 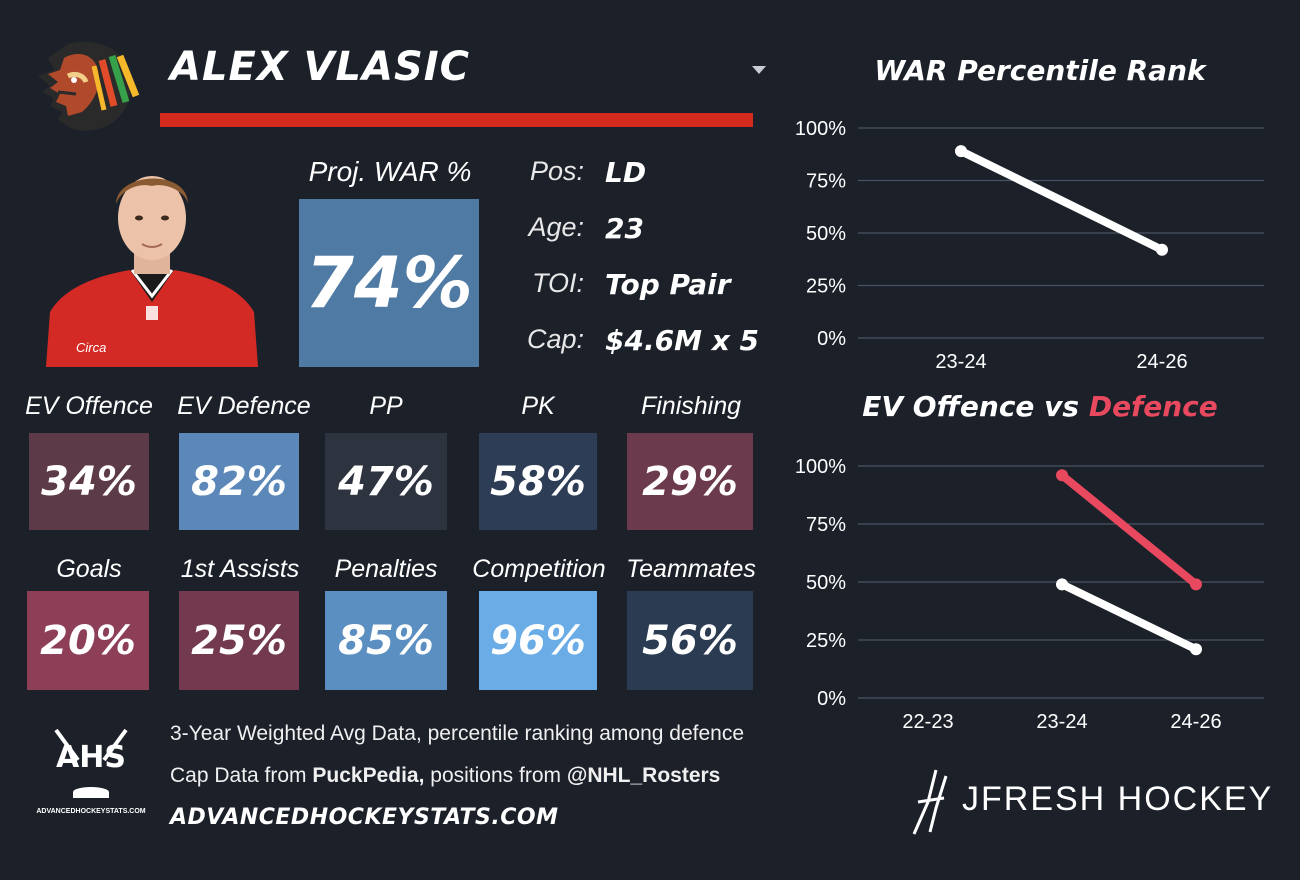 I want to click on proj-war-value: 74%, so click(x=389, y=283).